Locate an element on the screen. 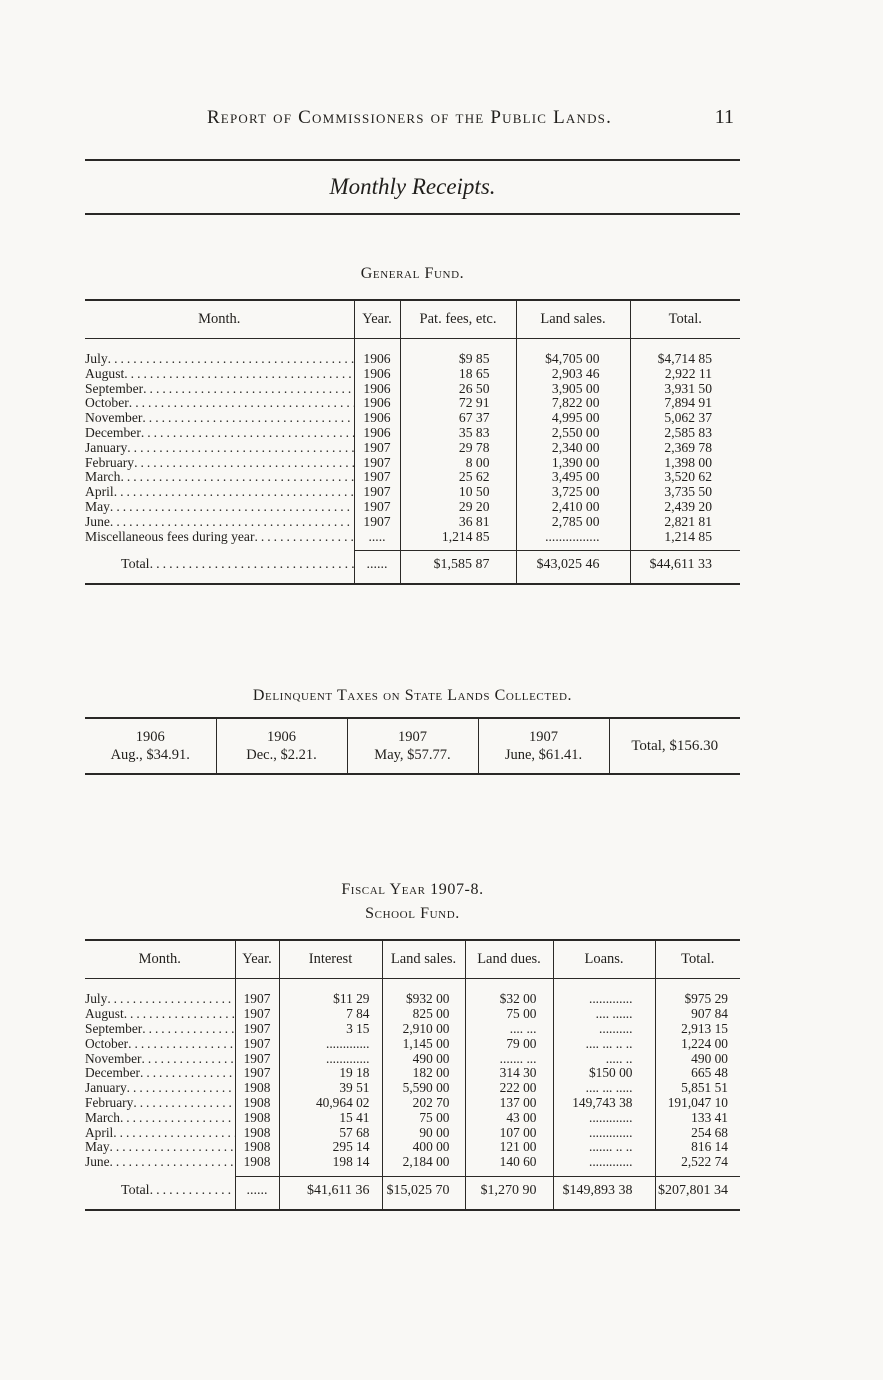 Image resolution: width=883 pixels, height=1380 pixels. cell-loans: ..... .. is located at coordinates (603, 1059).